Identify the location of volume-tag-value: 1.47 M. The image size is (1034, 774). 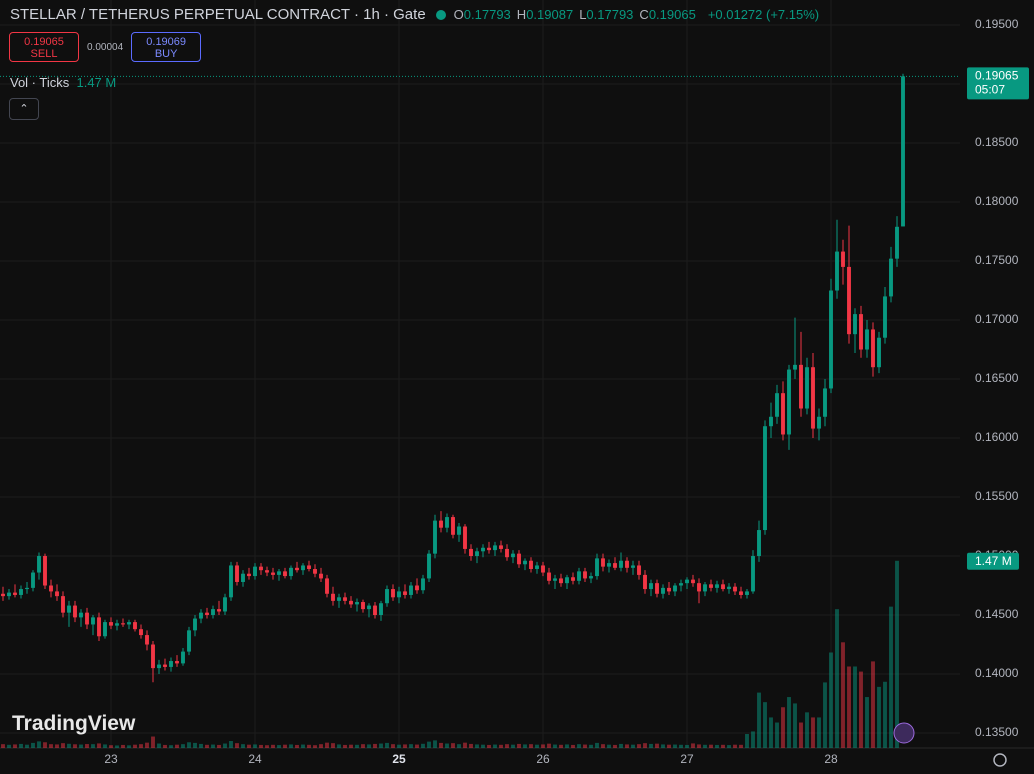
(993, 561).